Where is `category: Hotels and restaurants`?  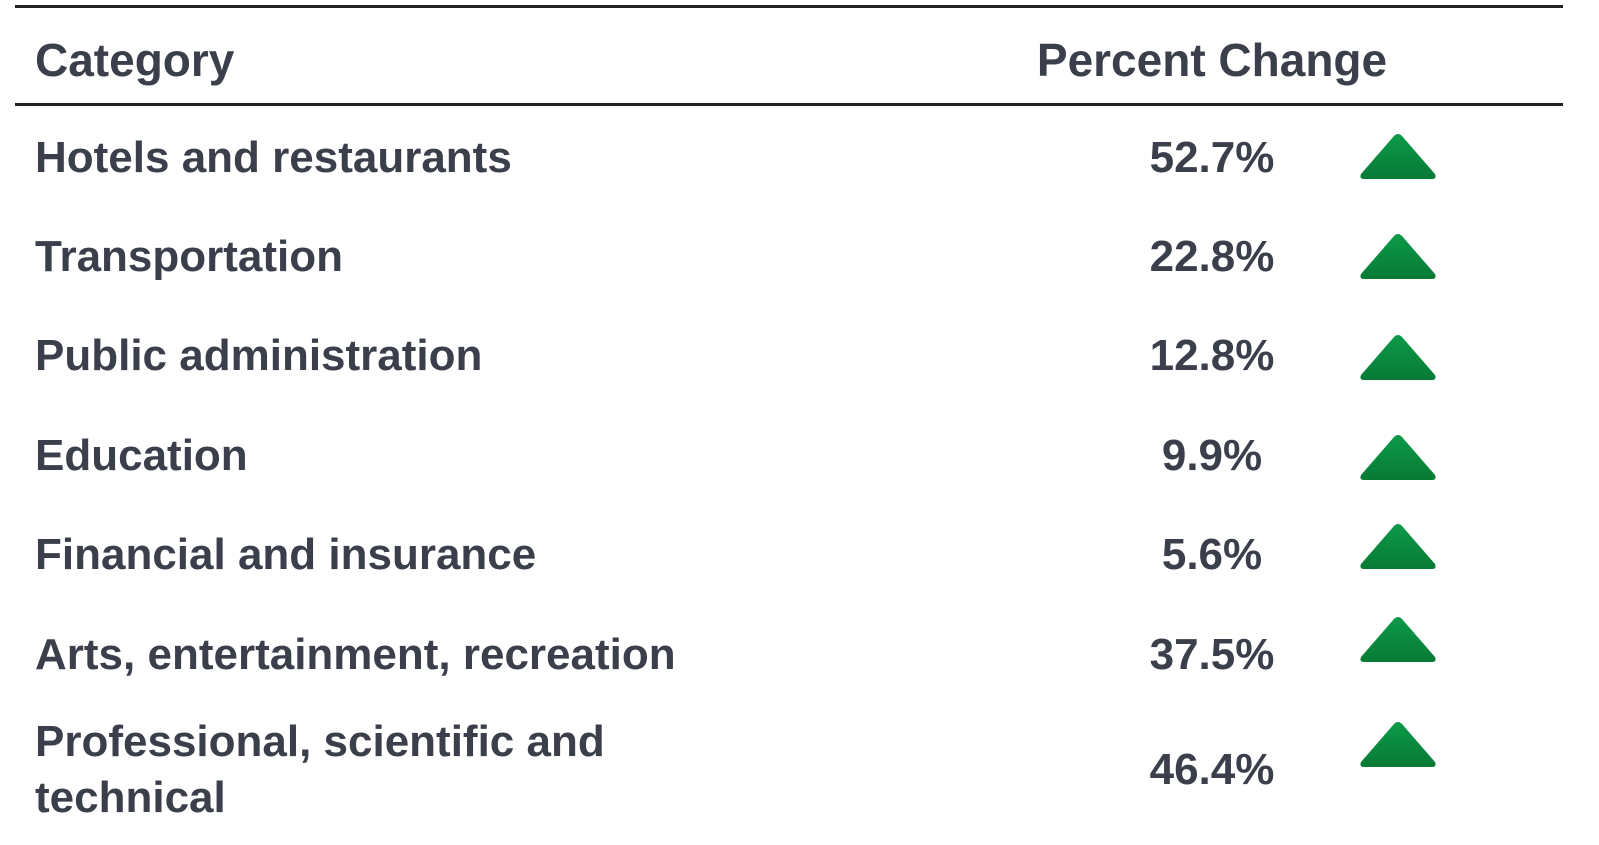 category: Hotels and restaurants is located at coordinates (273, 157).